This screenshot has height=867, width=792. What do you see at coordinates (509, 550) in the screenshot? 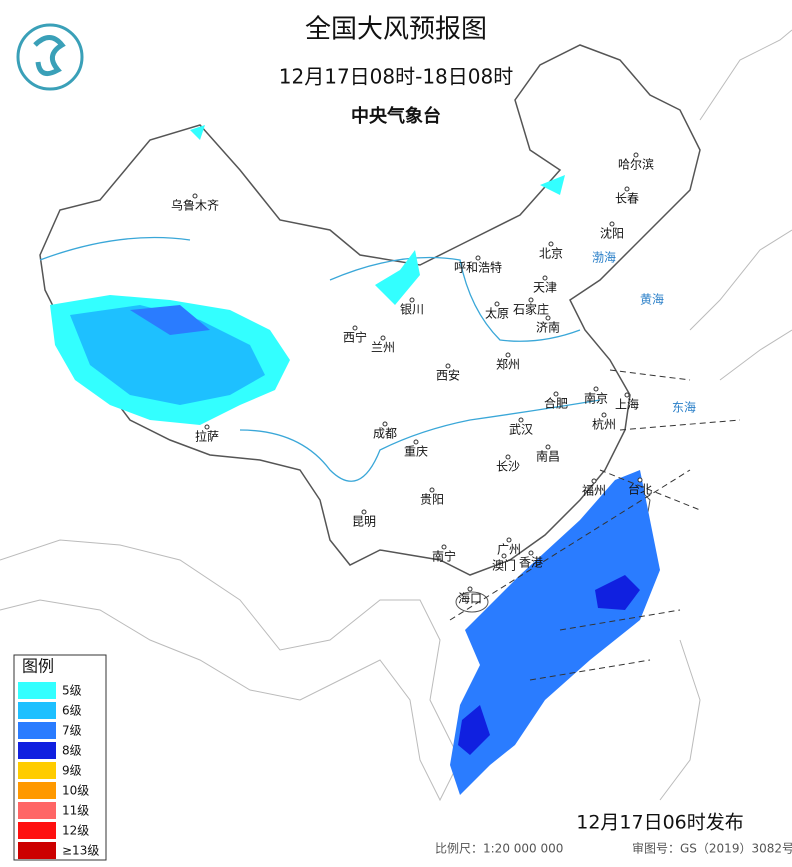
I see `city-label: 广州` at bounding box center [509, 550].